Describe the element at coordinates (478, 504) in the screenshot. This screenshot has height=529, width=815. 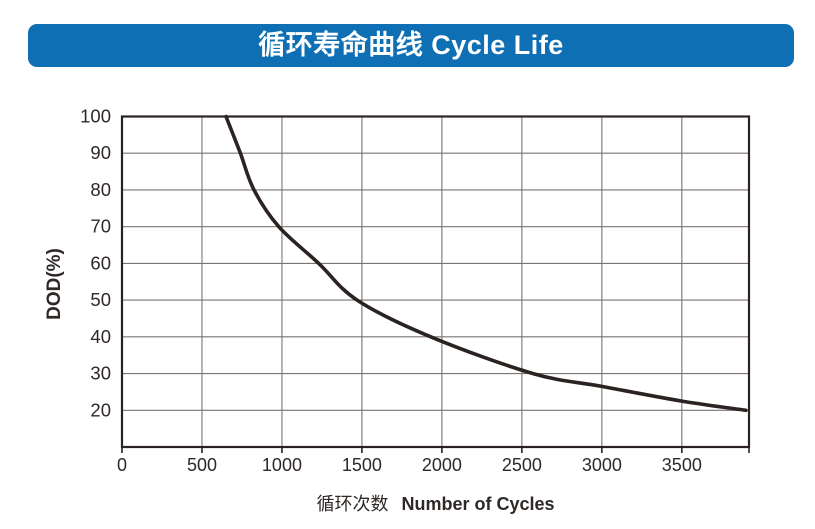
I see `x-axis-title-english: Number of Cycles` at that location.